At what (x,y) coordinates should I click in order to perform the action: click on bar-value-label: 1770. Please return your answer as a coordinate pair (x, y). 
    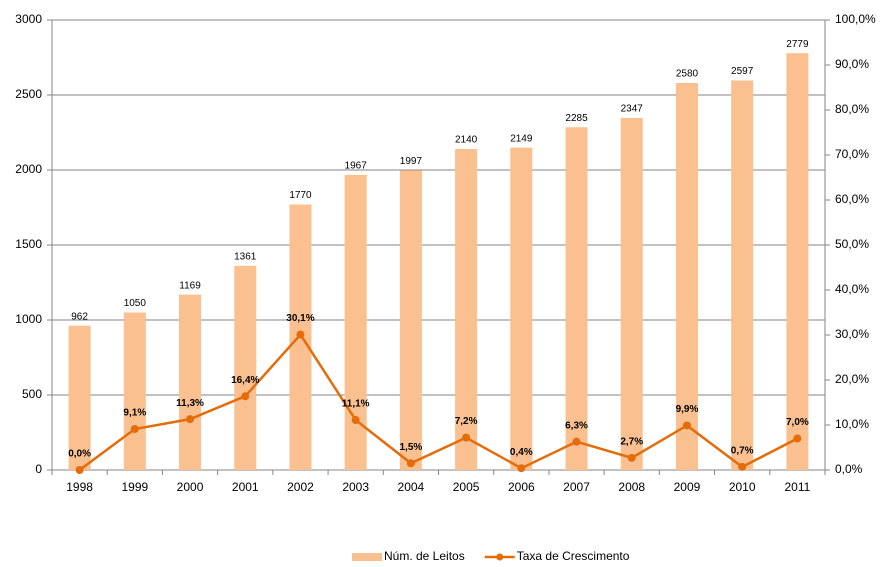
    Looking at the image, I should click on (300, 195).